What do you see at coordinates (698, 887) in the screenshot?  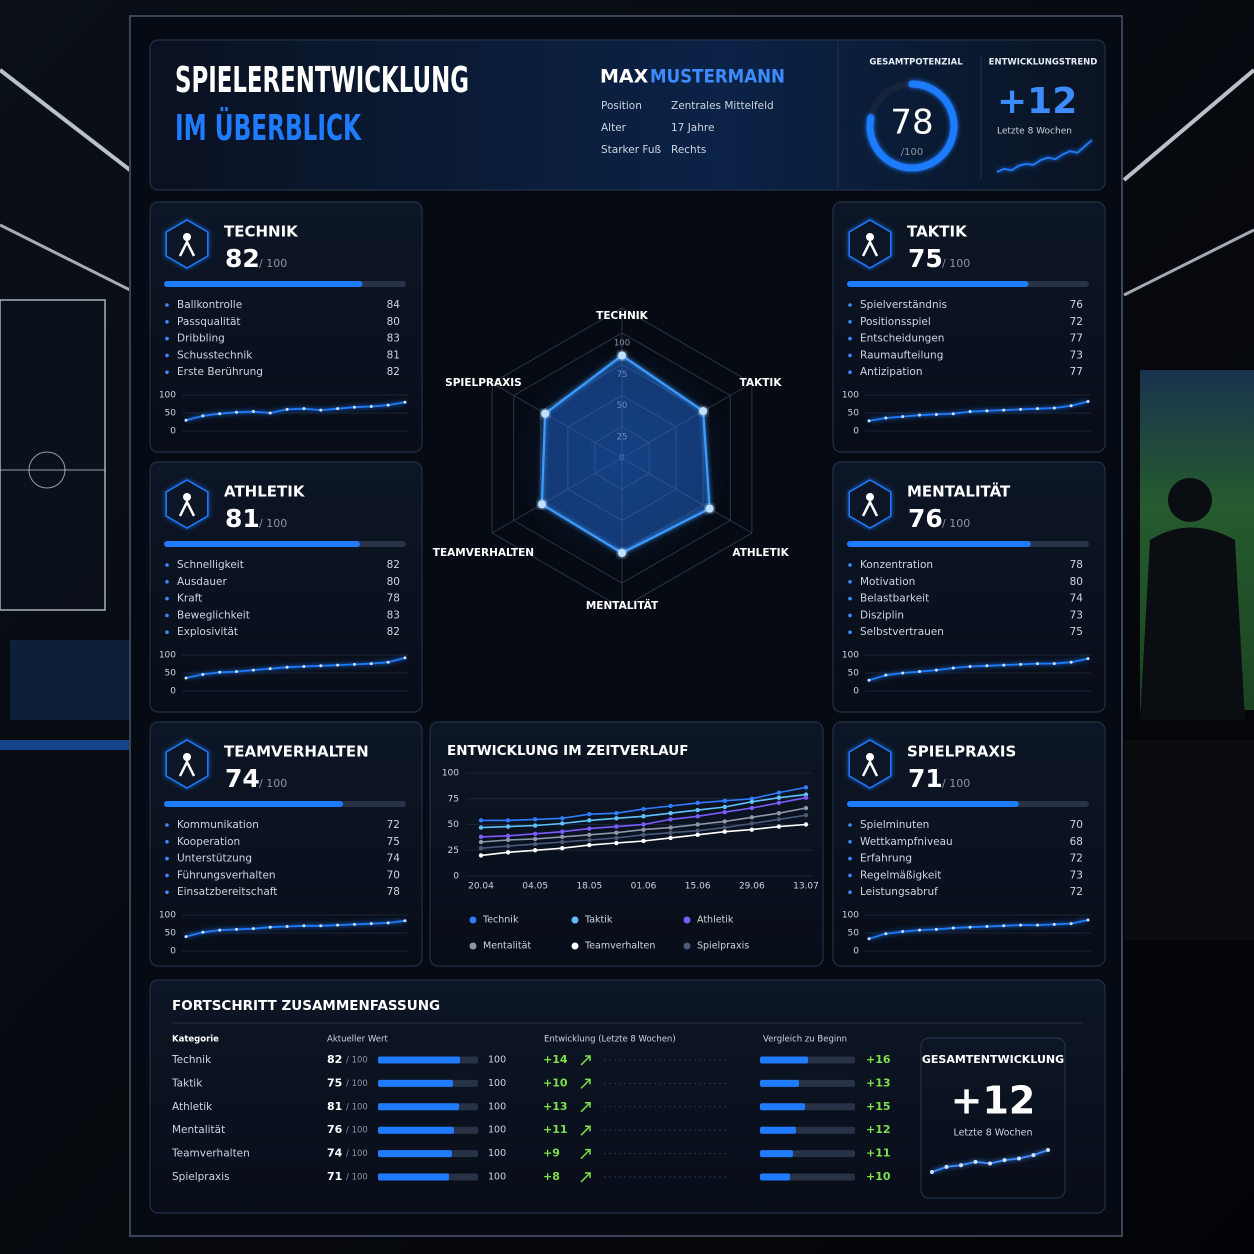 I see `x-tick-label: 15.06` at bounding box center [698, 887].